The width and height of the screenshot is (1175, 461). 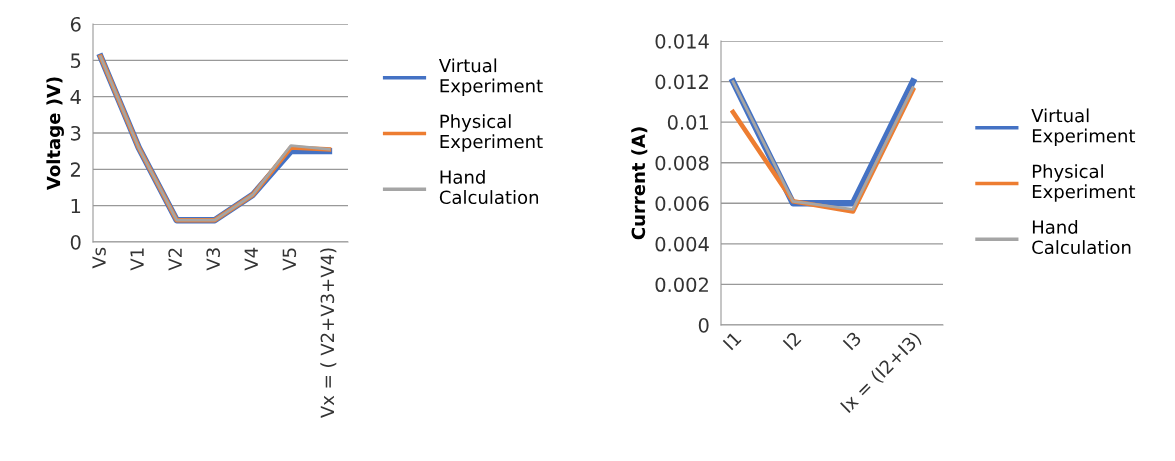 What do you see at coordinates (682, 203) in the screenshot?
I see `y-tick-label: 0.006` at bounding box center [682, 203].